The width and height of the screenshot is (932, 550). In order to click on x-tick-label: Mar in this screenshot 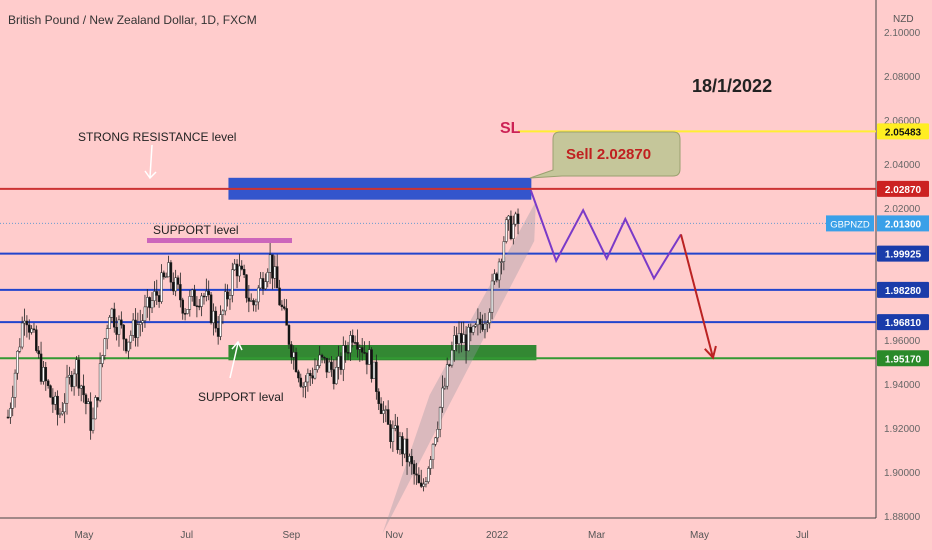, I will do `click(597, 535)`.